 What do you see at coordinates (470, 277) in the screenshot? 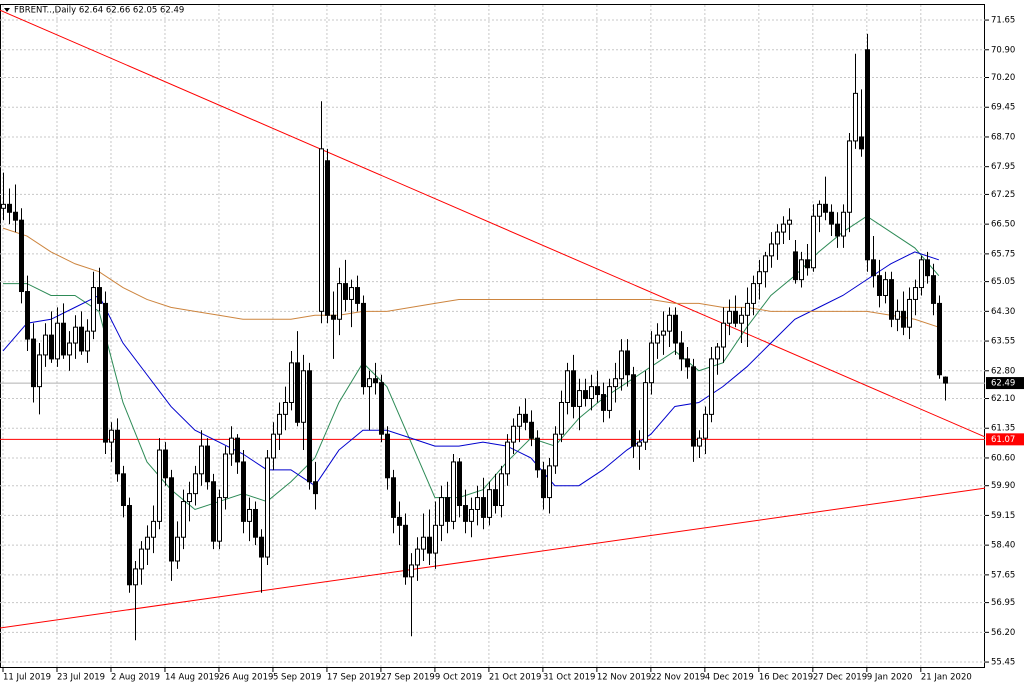
I see `moving-average` at bounding box center [470, 277].